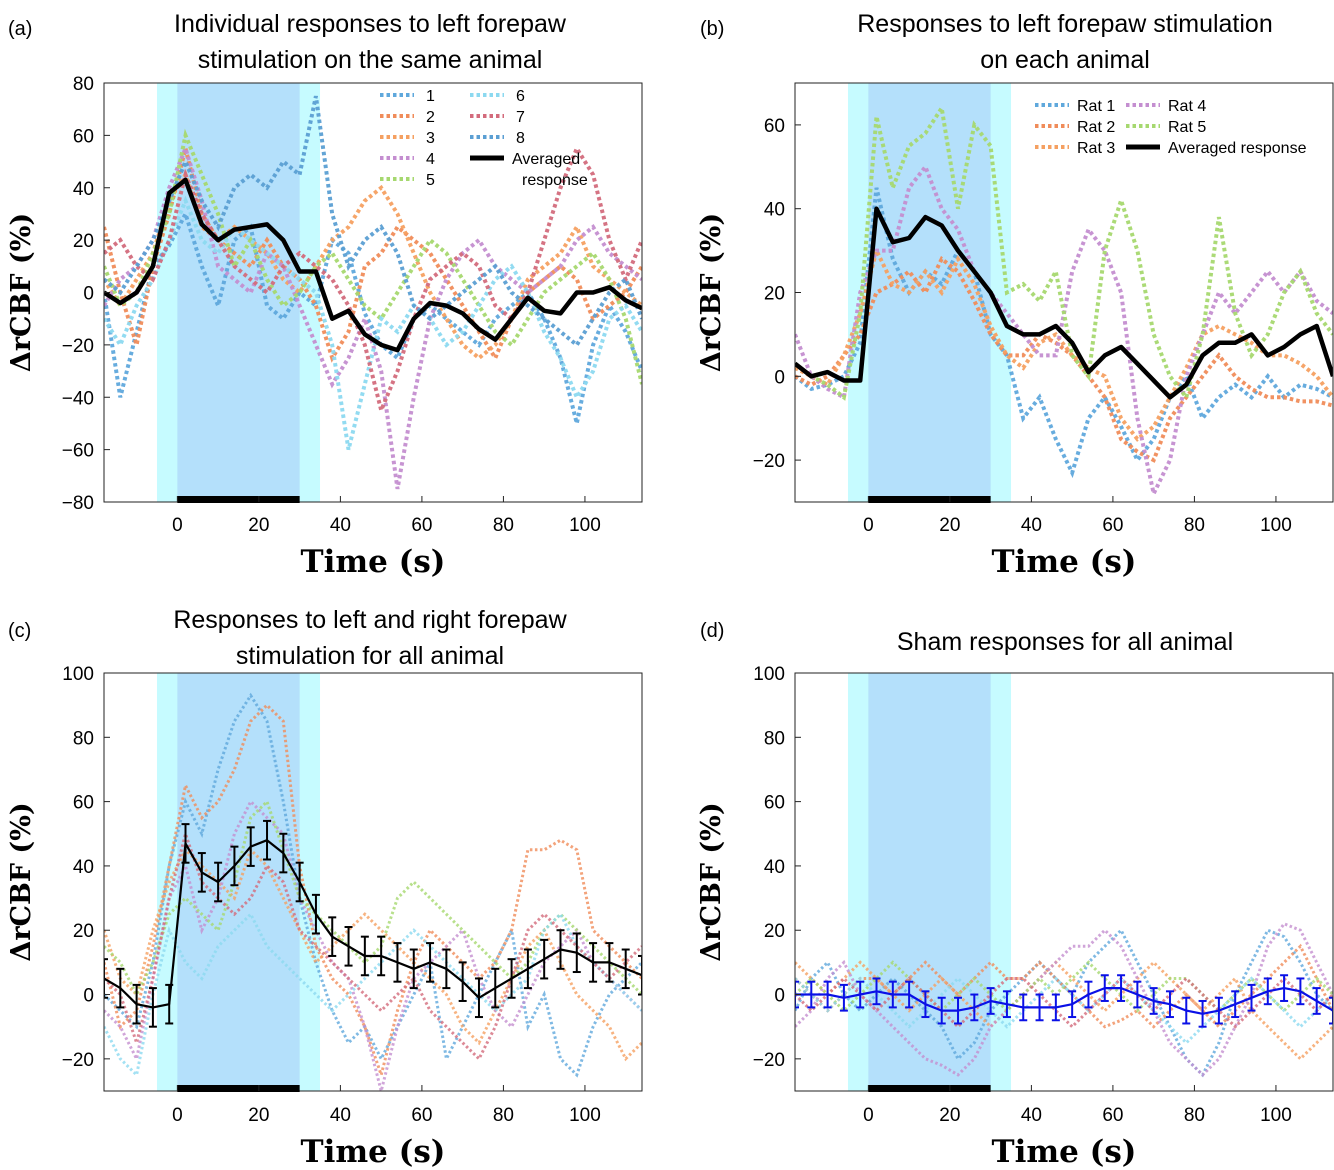 This screenshot has width=1334, height=1170. I want to click on legend-label: 5, so click(430, 180).